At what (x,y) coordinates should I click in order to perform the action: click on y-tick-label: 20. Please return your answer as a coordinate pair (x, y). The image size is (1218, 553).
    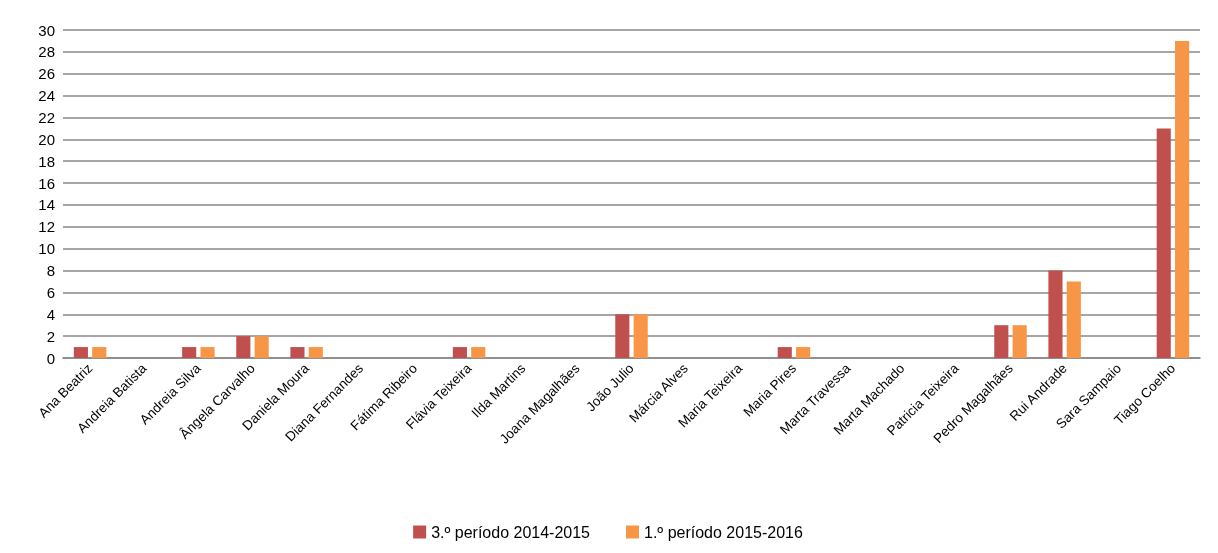
    Looking at the image, I should click on (46, 139).